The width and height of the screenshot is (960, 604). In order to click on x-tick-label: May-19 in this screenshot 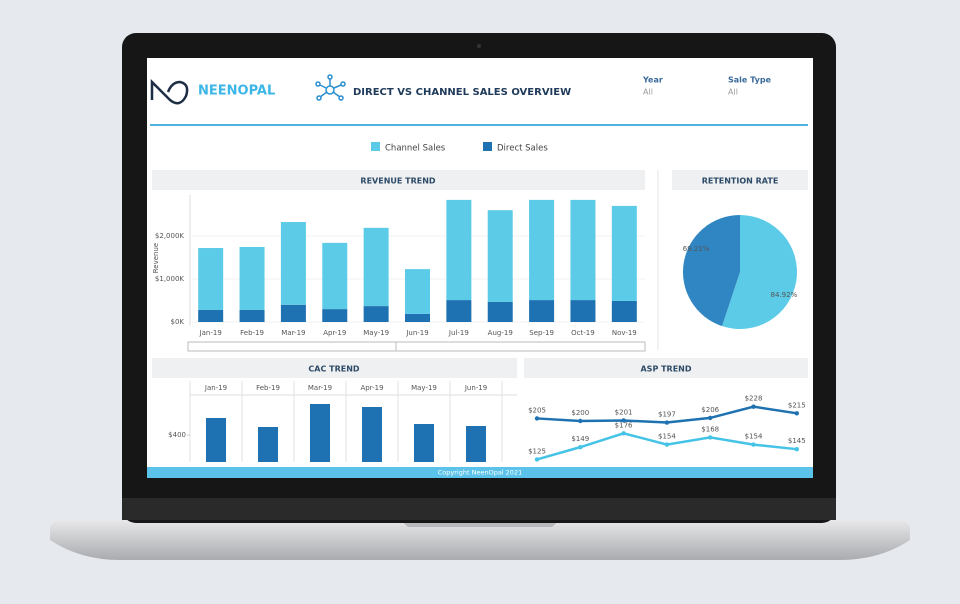, I will do `click(376, 333)`.